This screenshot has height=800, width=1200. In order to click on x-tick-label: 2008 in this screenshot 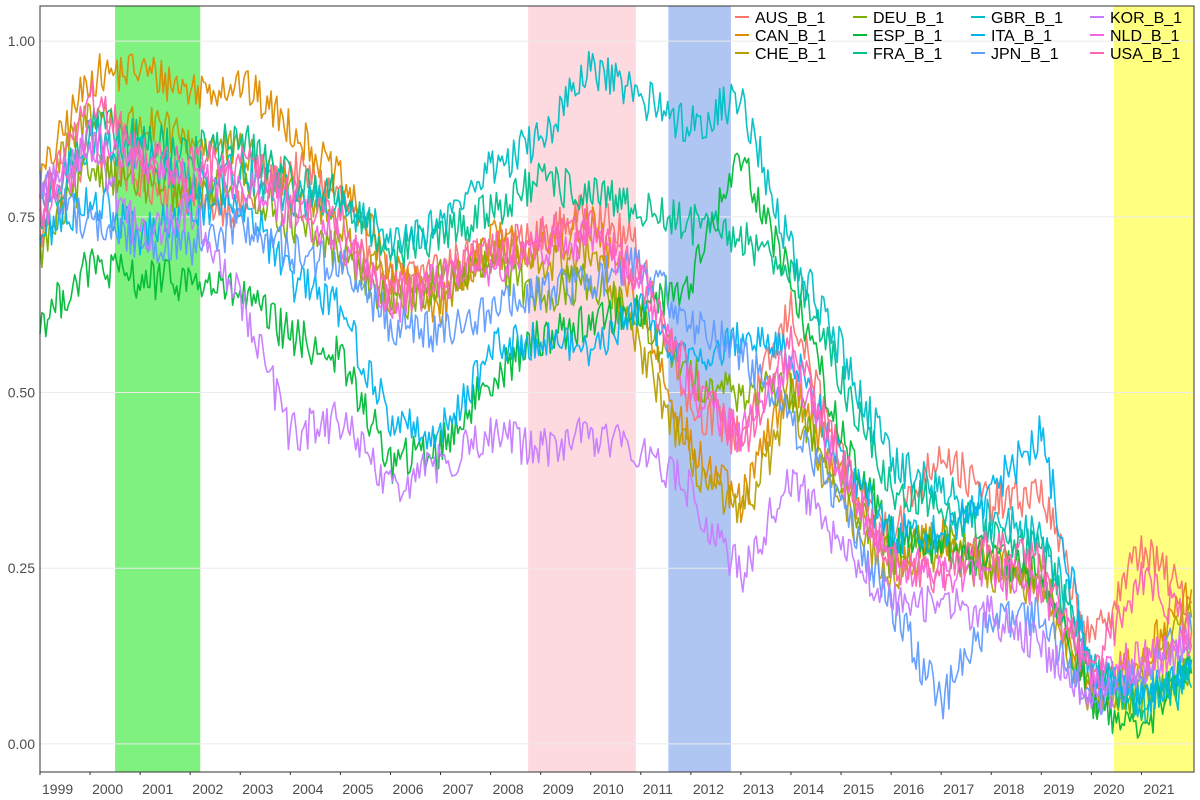, I will do `click(508, 789)`.